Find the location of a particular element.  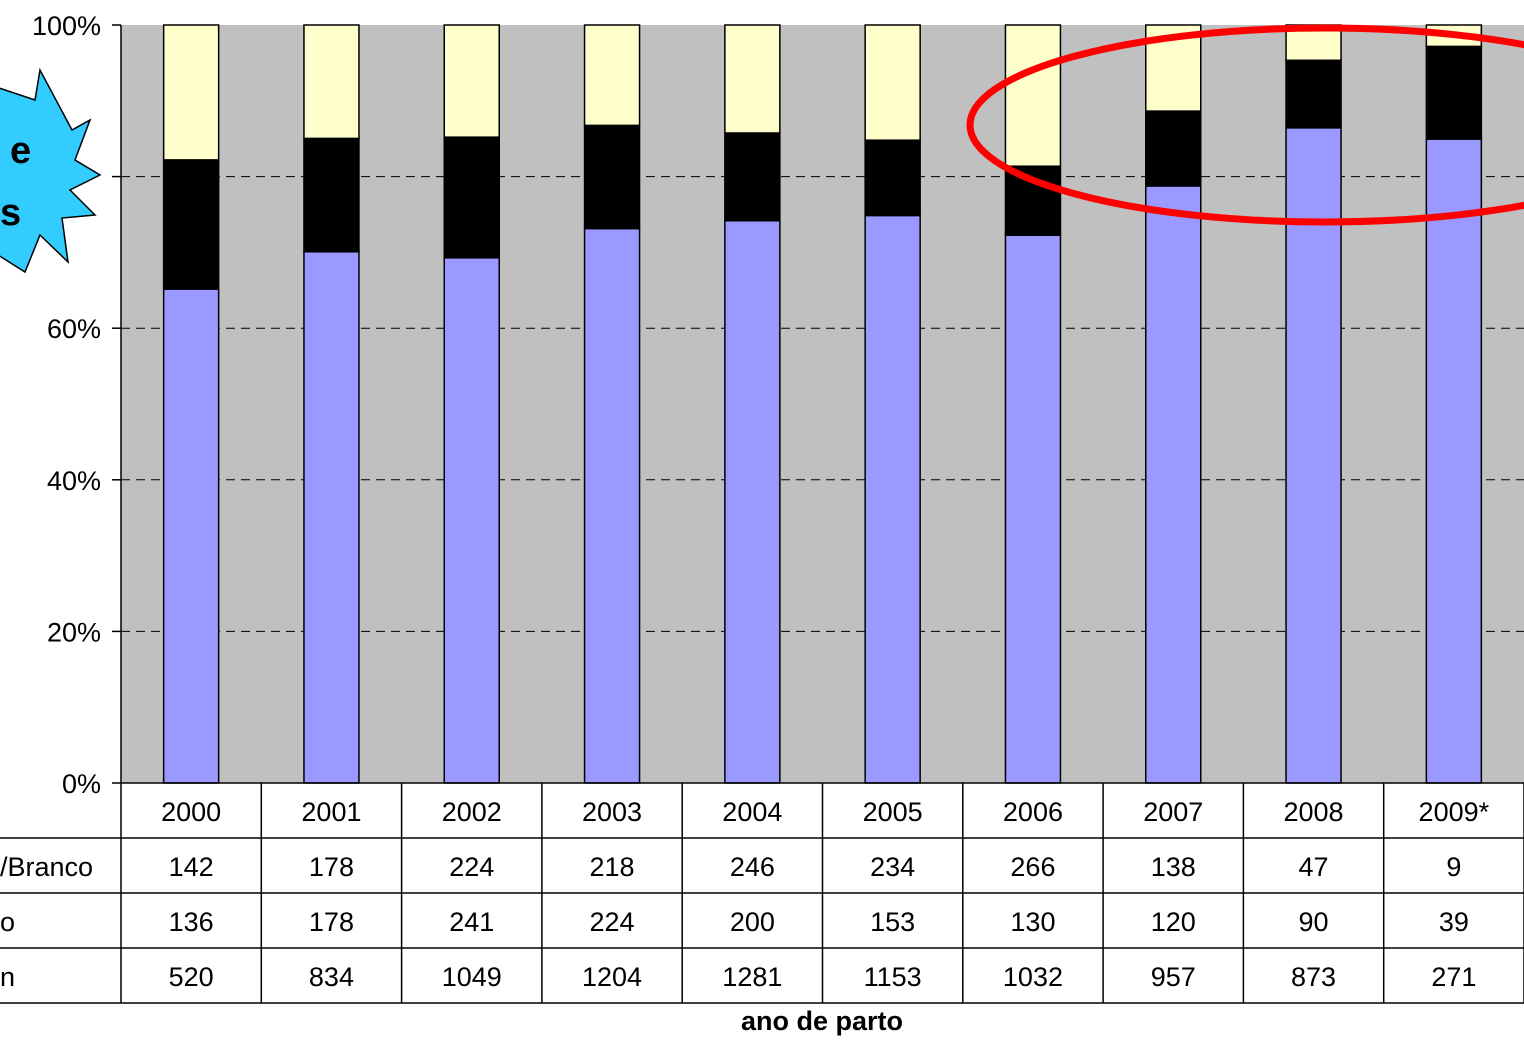

data-table-cell: 39 is located at coordinates (1454, 922).